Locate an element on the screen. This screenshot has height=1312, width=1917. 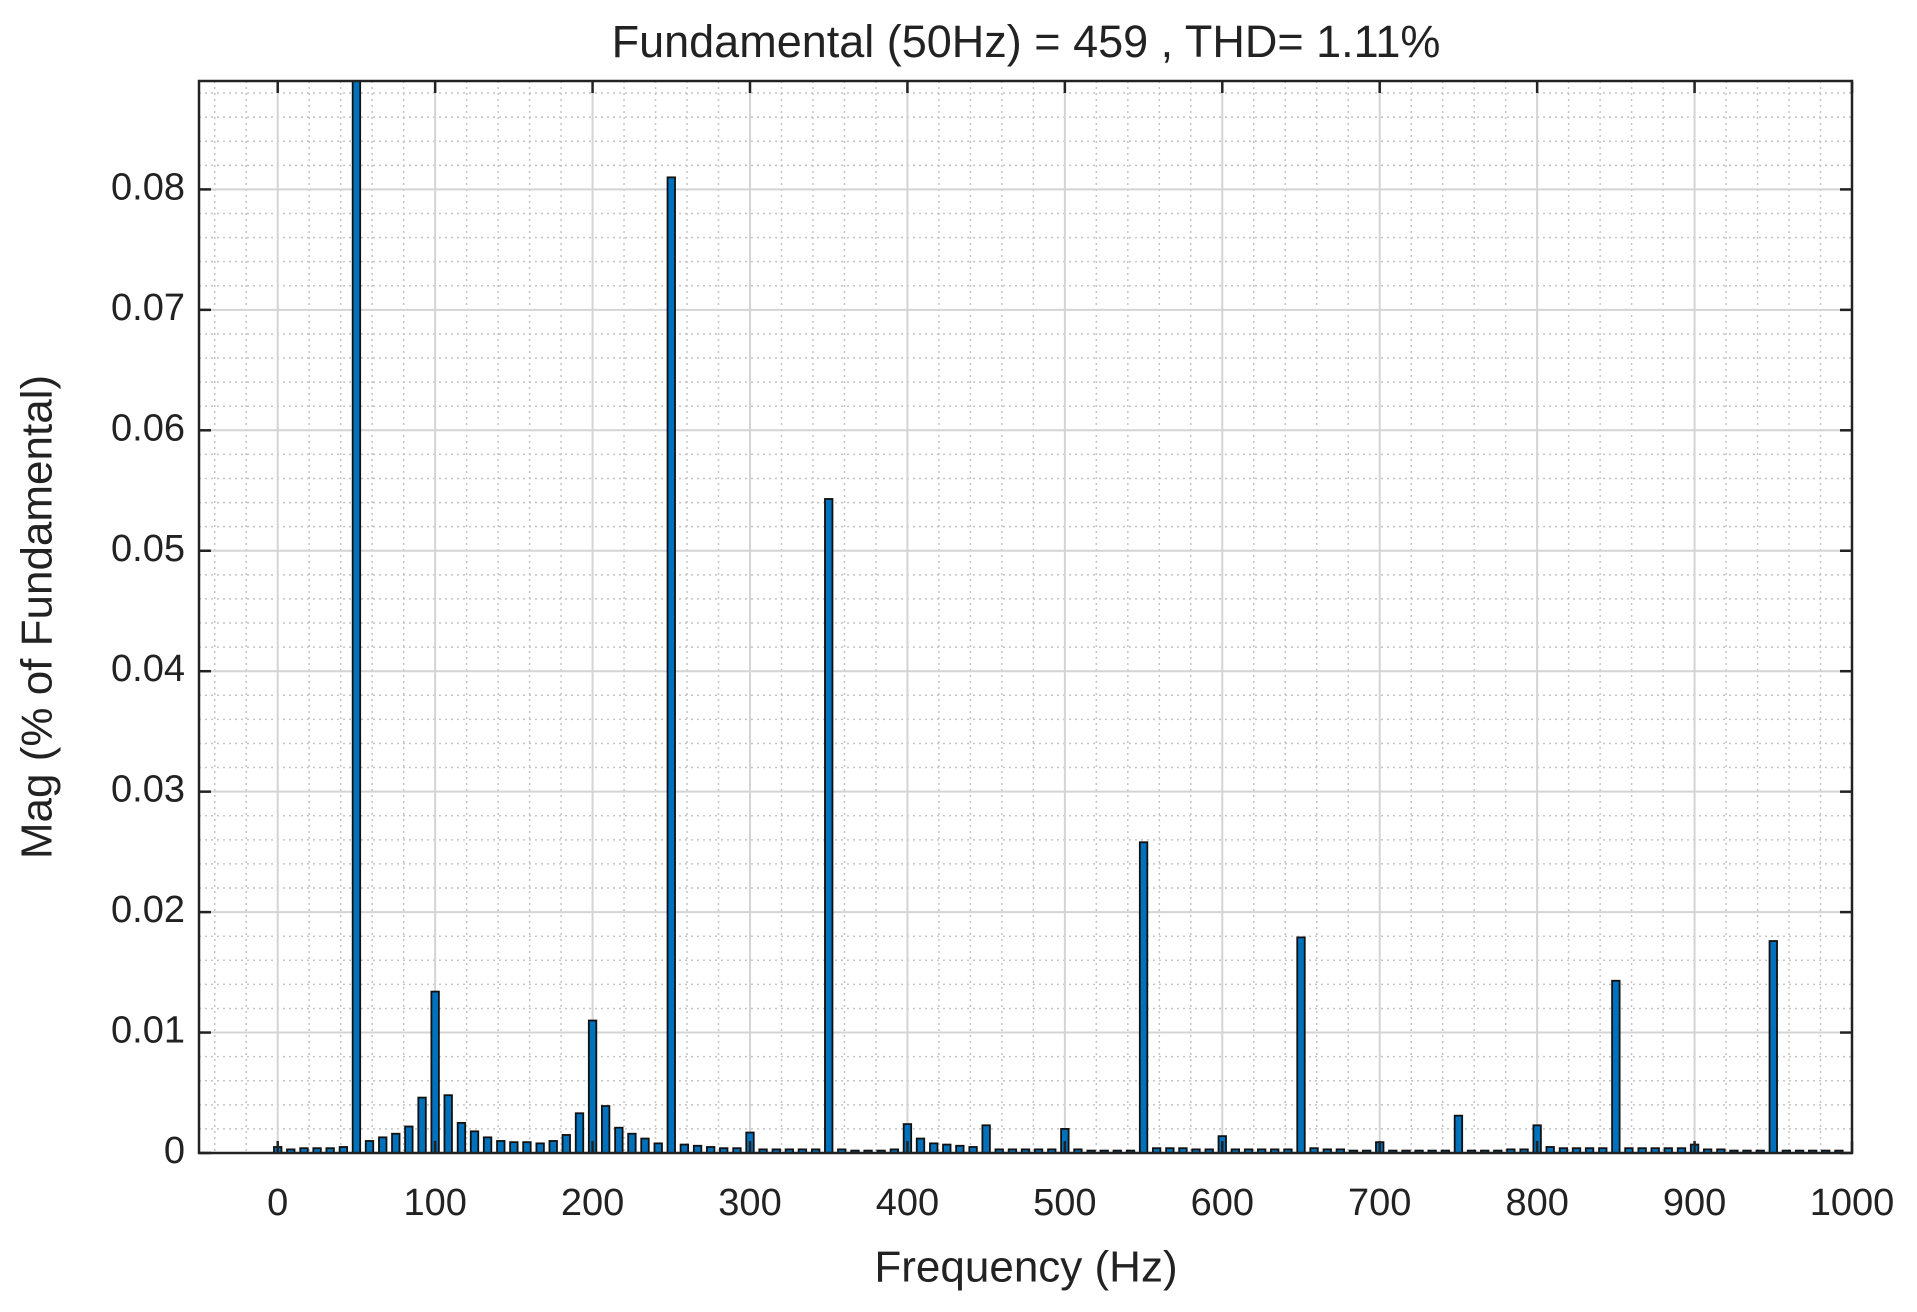
y-tick-label: 0.04 is located at coordinates (148, 669).